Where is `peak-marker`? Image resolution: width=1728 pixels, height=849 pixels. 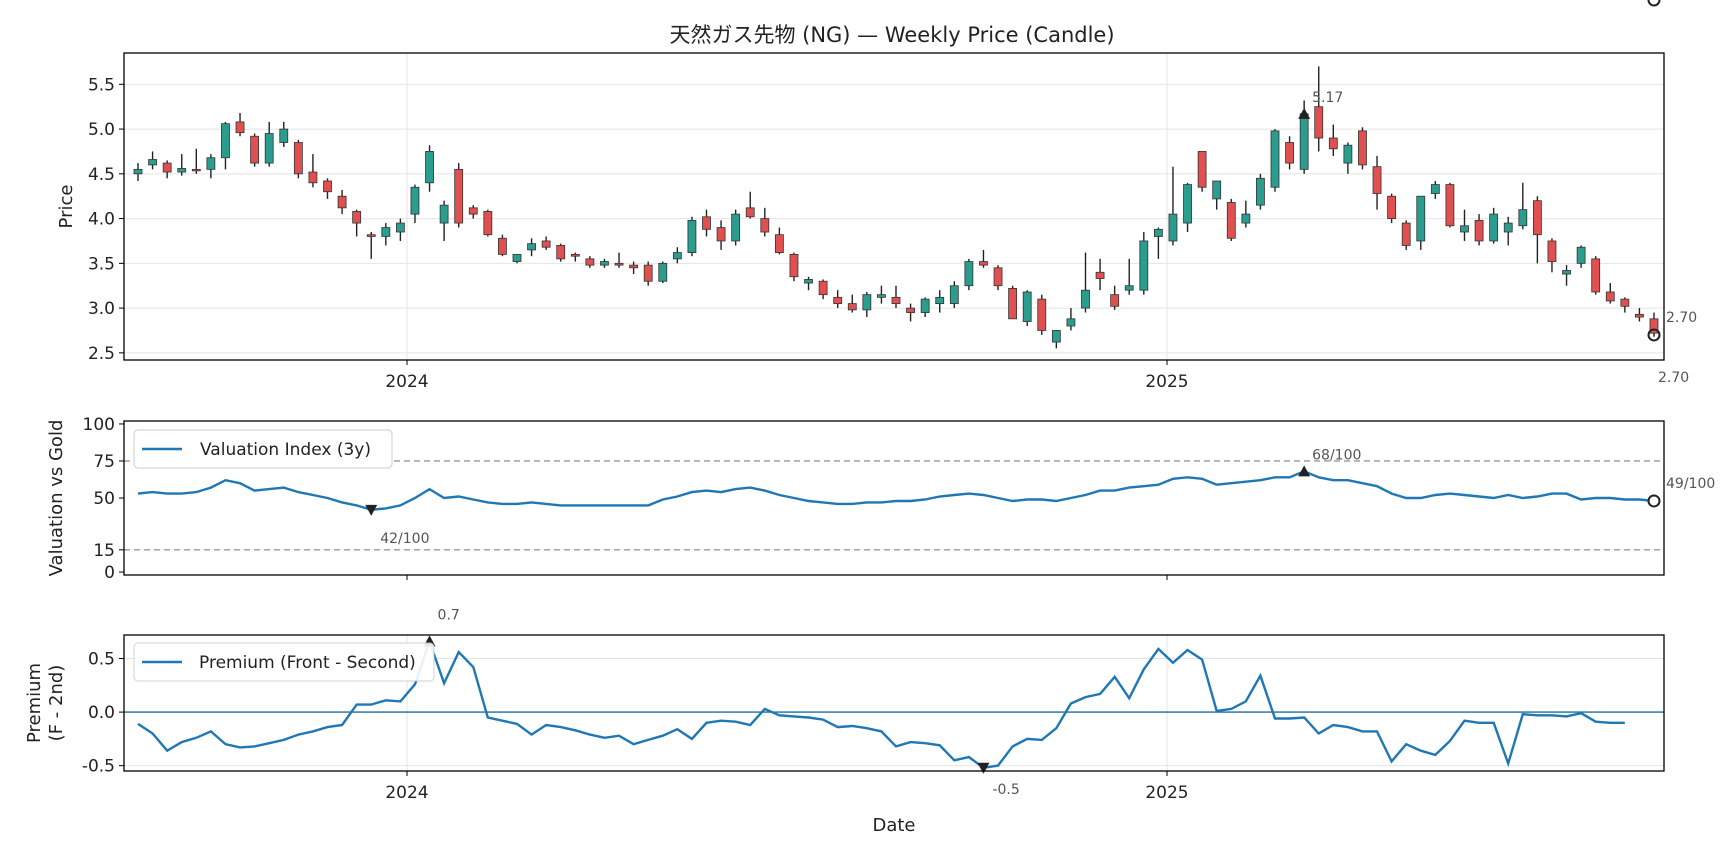 peak-marker is located at coordinates (1304, 113).